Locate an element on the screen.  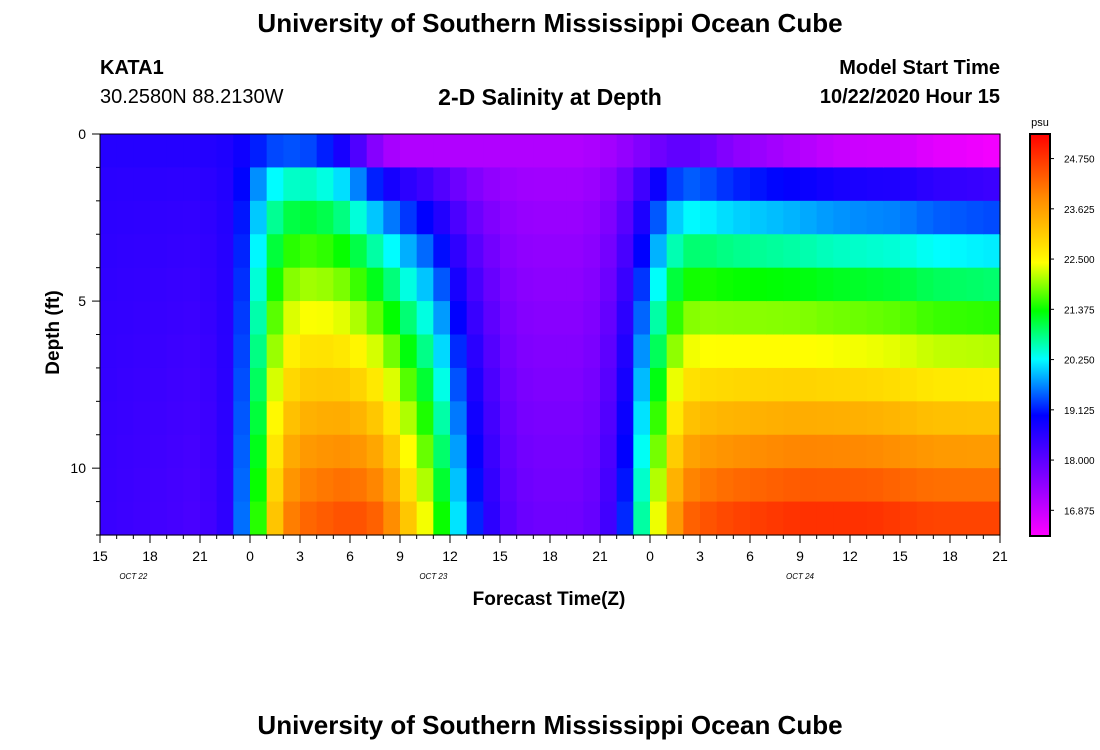
colorbar-tick-label: 19.125 is located at coordinates (1079, 411).